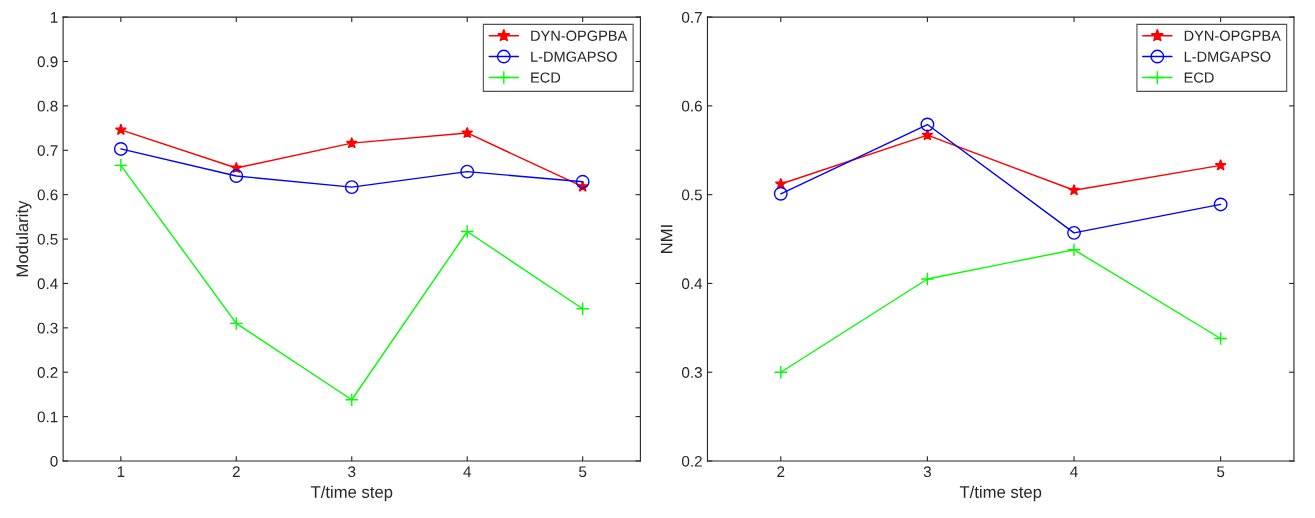 Image resolution: width=1315 pixels, height=518 pixels. What do you see at coordinates (23, 238) in the screenshot?
I see `y-axis-title: Modularity` at bounding box center [23, 238].